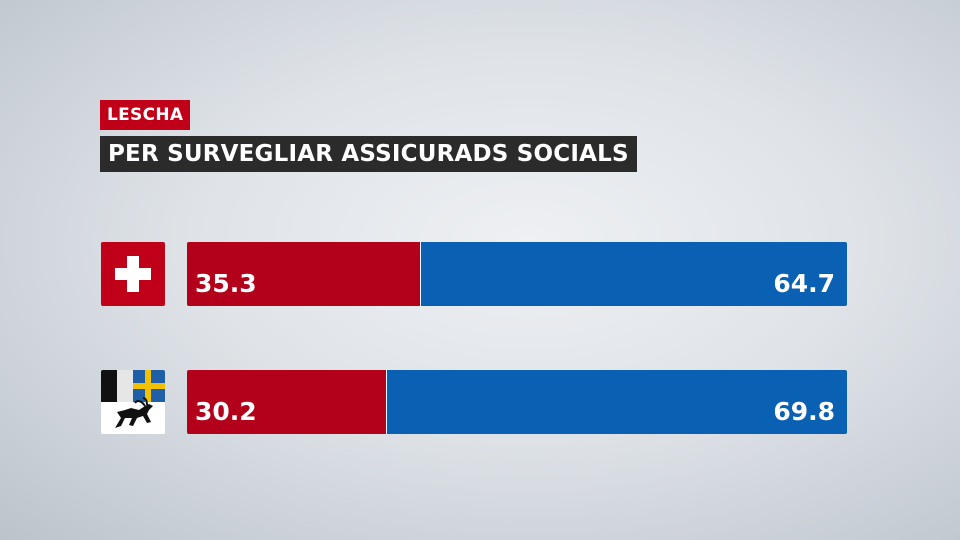  I want to click on bar-segment-yes: 35.3, so click(303, 274).